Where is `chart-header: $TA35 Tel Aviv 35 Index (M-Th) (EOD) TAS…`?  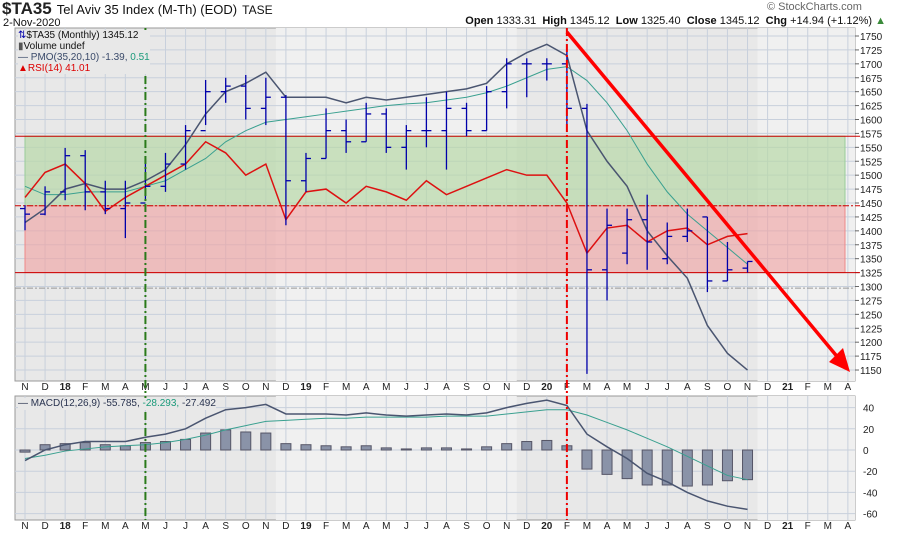
chart-header: $TA35 Tel Aviv 35 Index (M-Th) (EOD) TAS… is located at coordinates (137, 8).